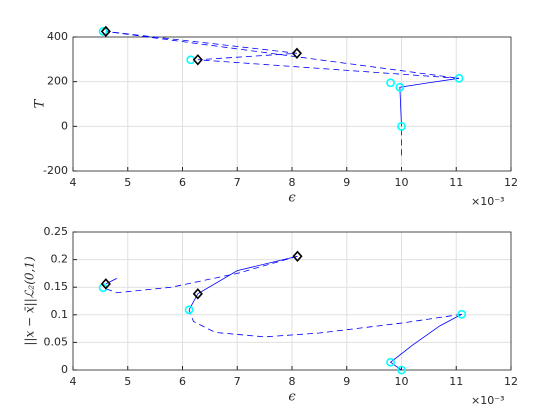  Describe the element at coordinates (56, 231) in the screenshot. I see `y-tick-label: 0.25` at that location.